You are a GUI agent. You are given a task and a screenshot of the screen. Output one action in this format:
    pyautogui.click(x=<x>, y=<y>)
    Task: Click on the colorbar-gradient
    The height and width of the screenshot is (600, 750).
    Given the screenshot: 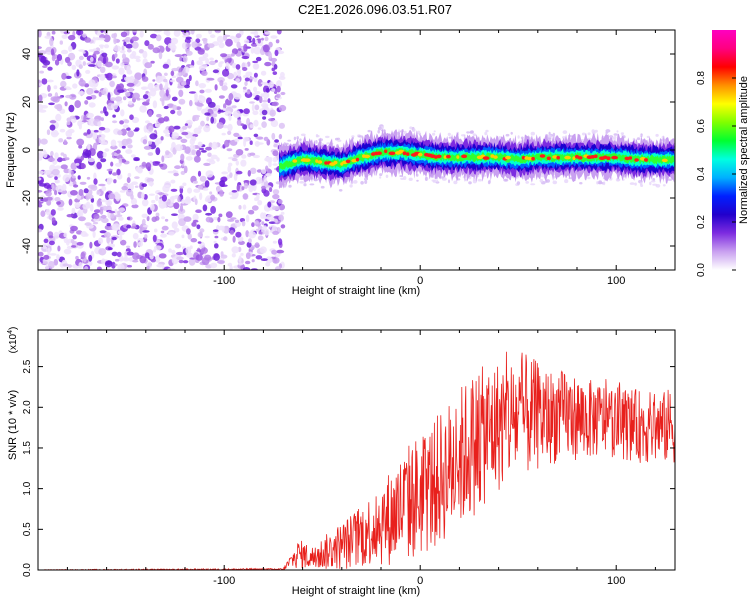 What is the action you would take?
    pyautogui.click(x=724, y=150)
    